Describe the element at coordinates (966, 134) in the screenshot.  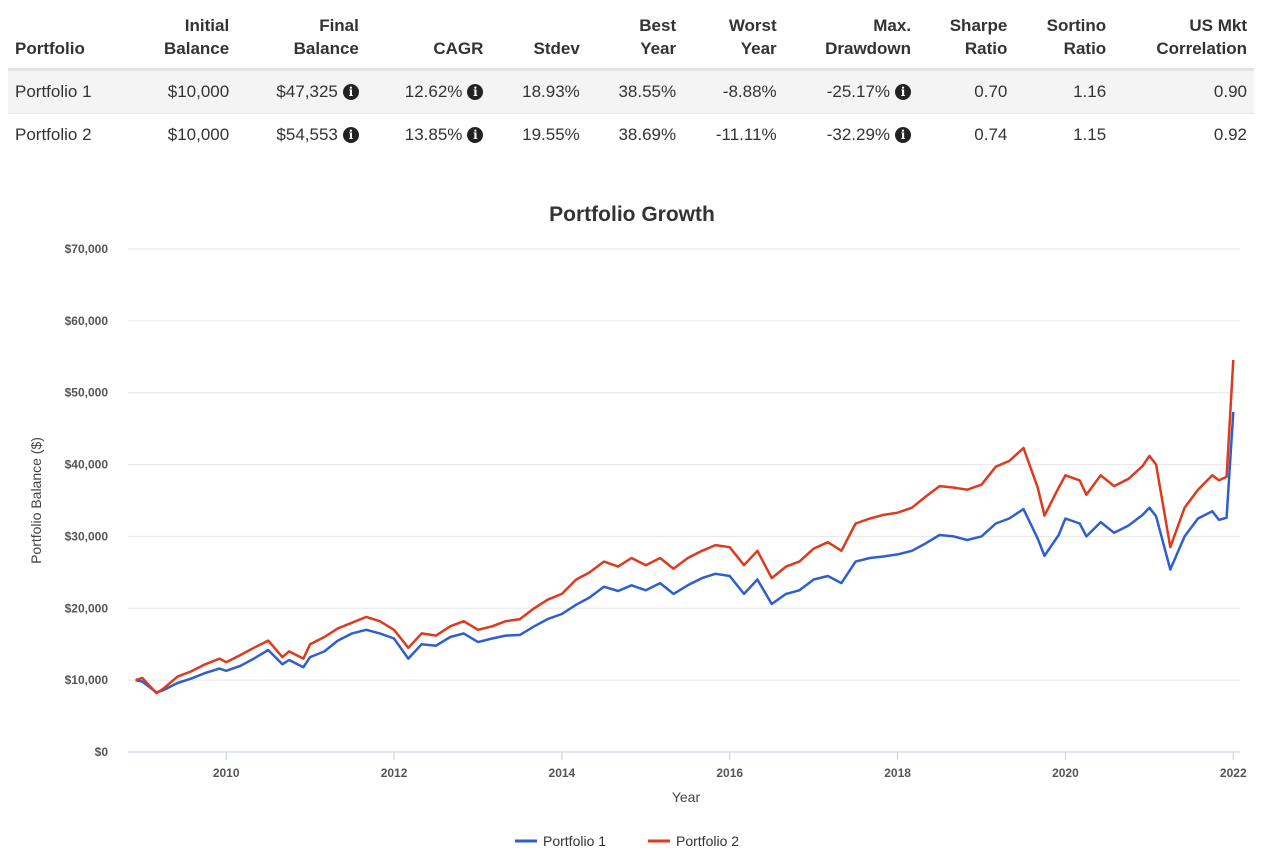
I see `cell-sharpe-ratio: 0.74` at that location.